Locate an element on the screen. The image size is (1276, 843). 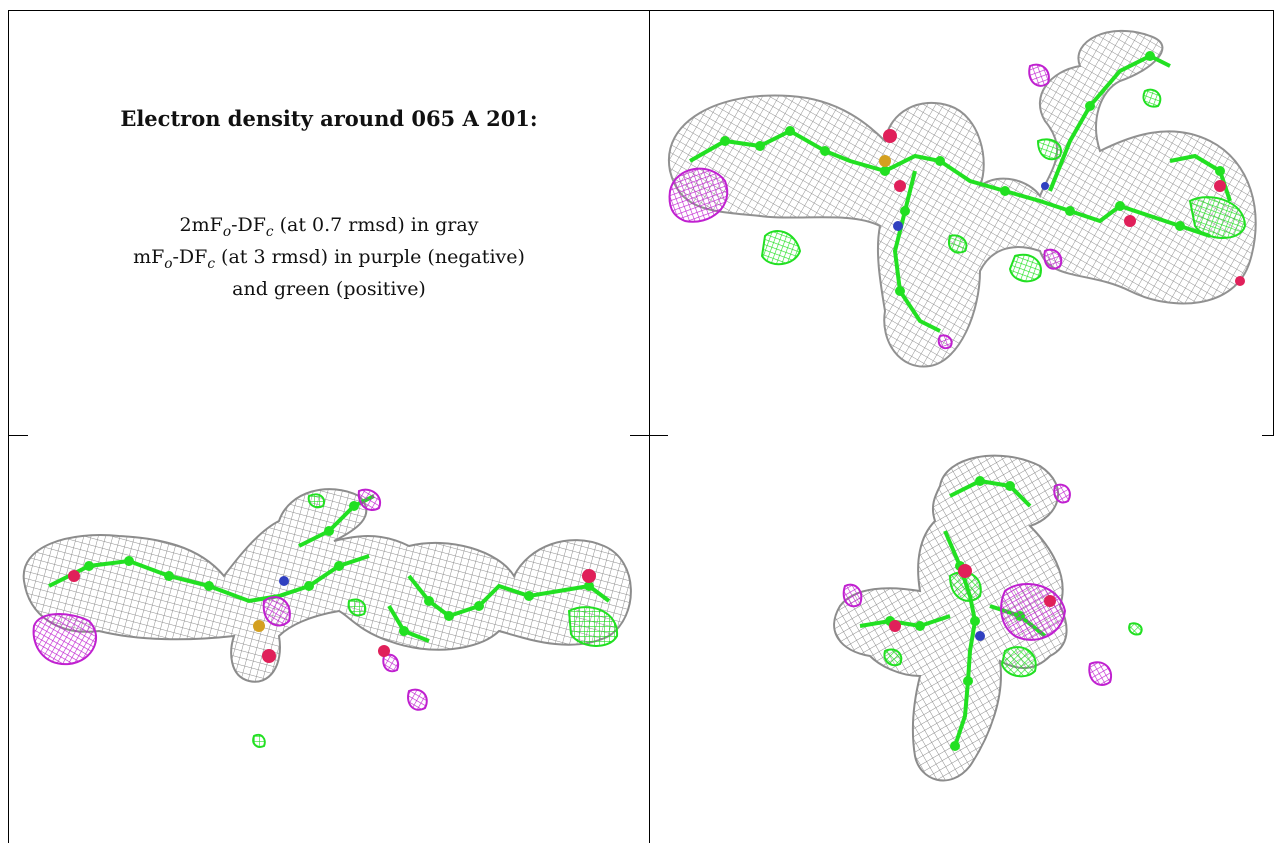
caption-title: Electron density around 065 A 201: is located at coordinates (329, 118).